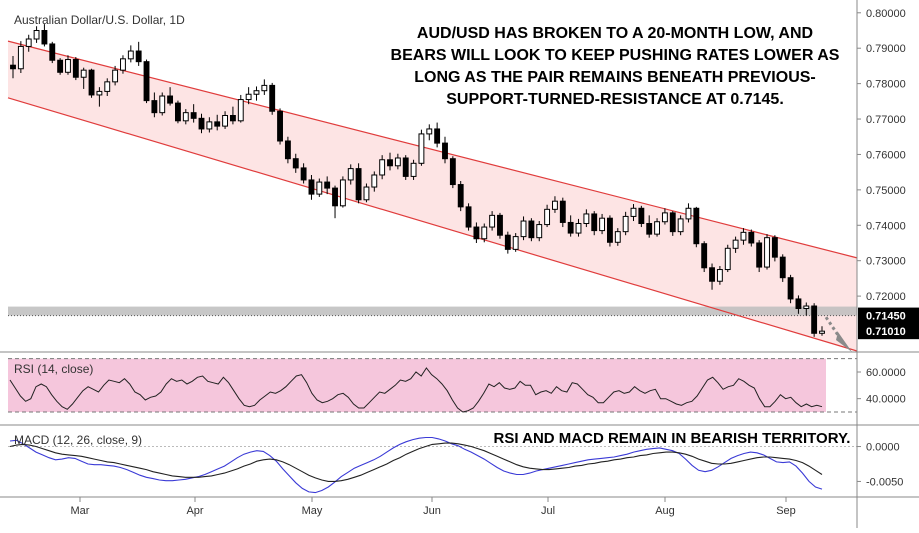 This screenshot has height=533, width=919. What do you see at coordinates (416, 462) in the screenshot?
I see `signal-line` at bounding box center [416, 462].